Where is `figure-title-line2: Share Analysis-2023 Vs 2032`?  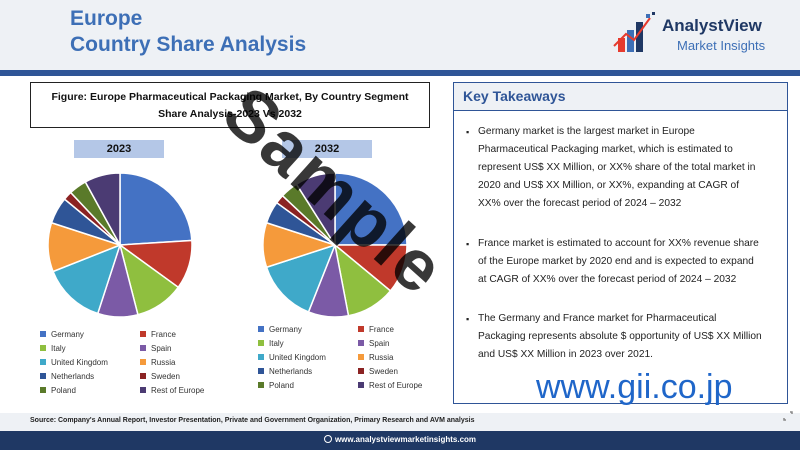 figure-title-line2: Share Analysis-2023 Vs 2032 is located at coordinates (230, 114).